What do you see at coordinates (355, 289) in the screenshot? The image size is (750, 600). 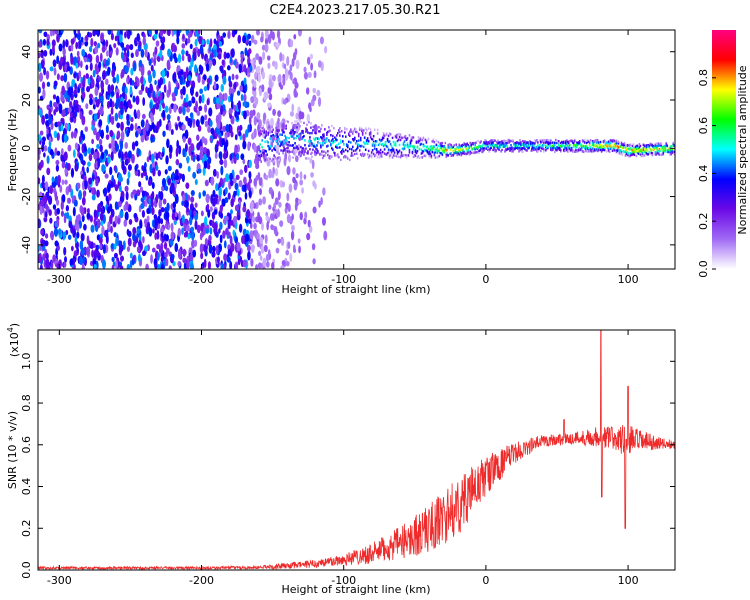 I see `spectrogram-x-label: Height of straight line (km)` at bounding box center [355, 289].